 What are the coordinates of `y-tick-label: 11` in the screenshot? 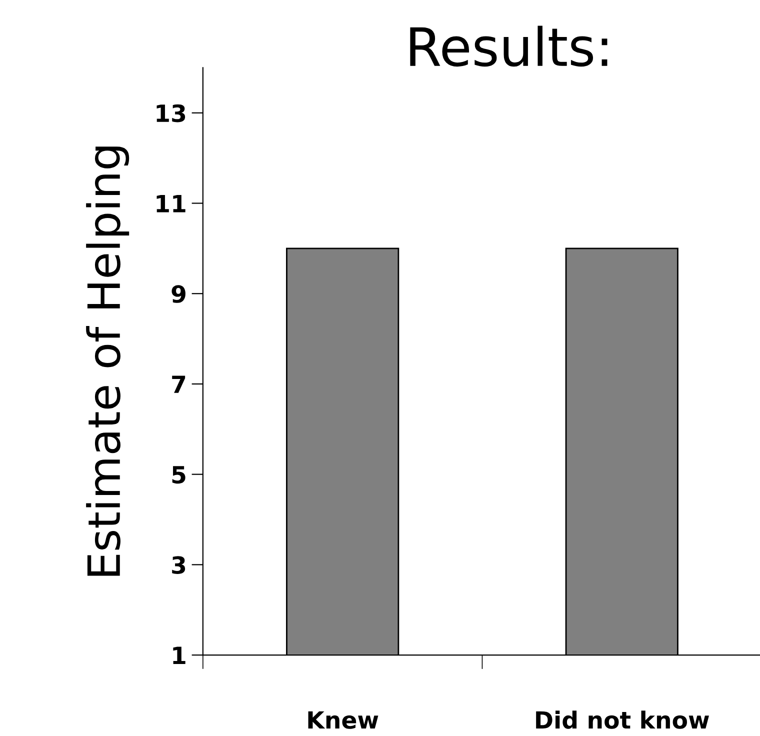 It's located at (171, 203).